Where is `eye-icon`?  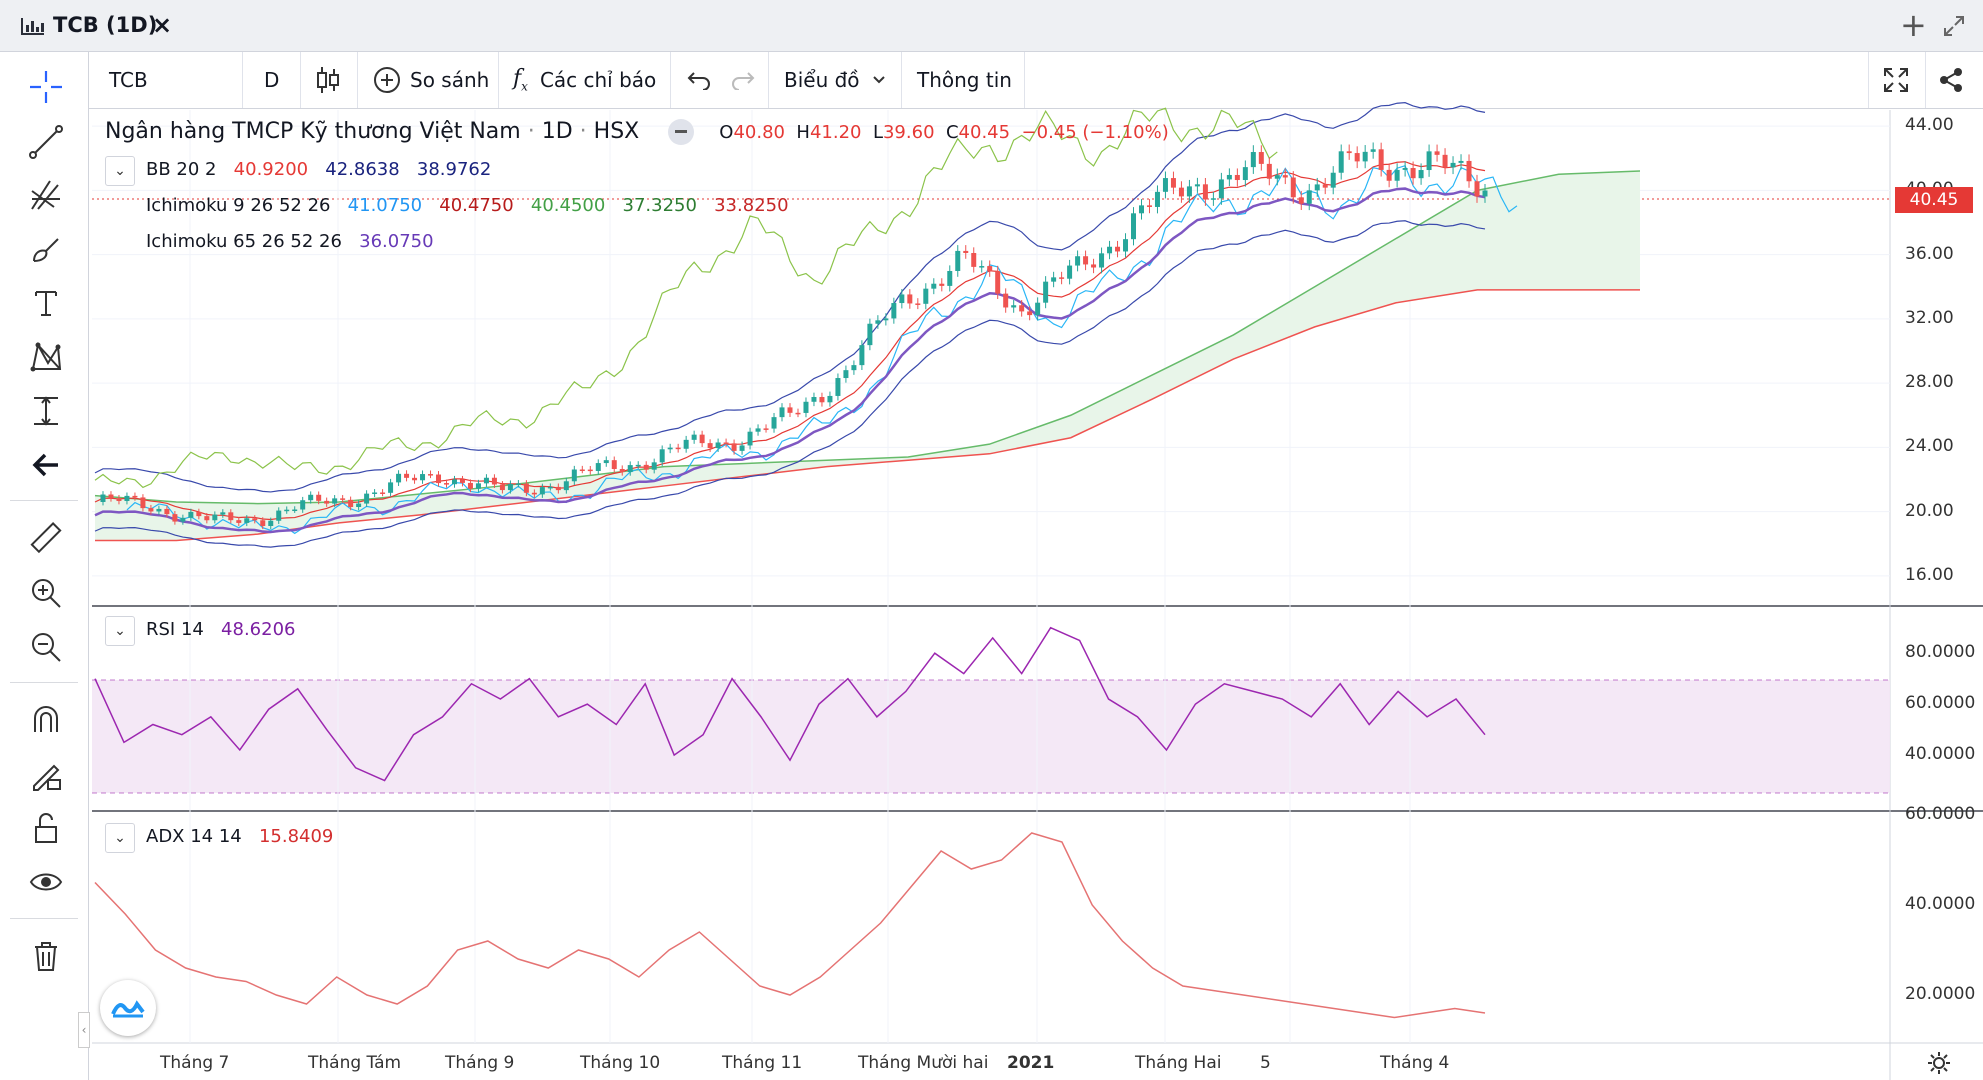
eye-icon is located at coordinates (46, 882).